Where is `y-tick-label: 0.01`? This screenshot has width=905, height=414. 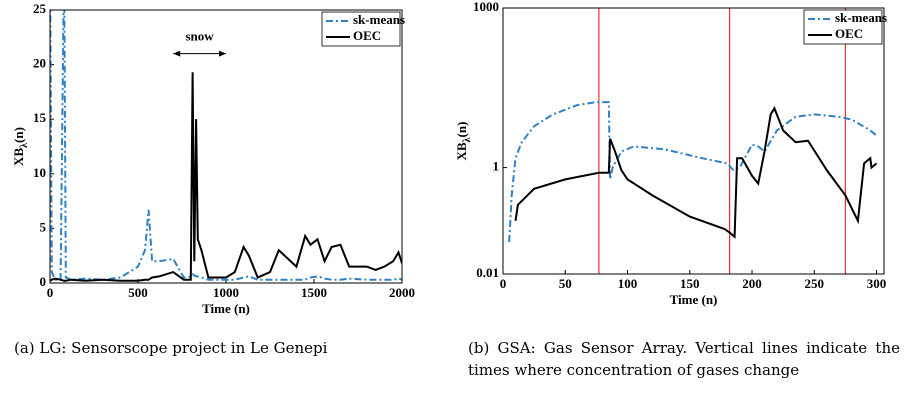 y-tick-label: 0.01 is located at coordinates (487, 272).